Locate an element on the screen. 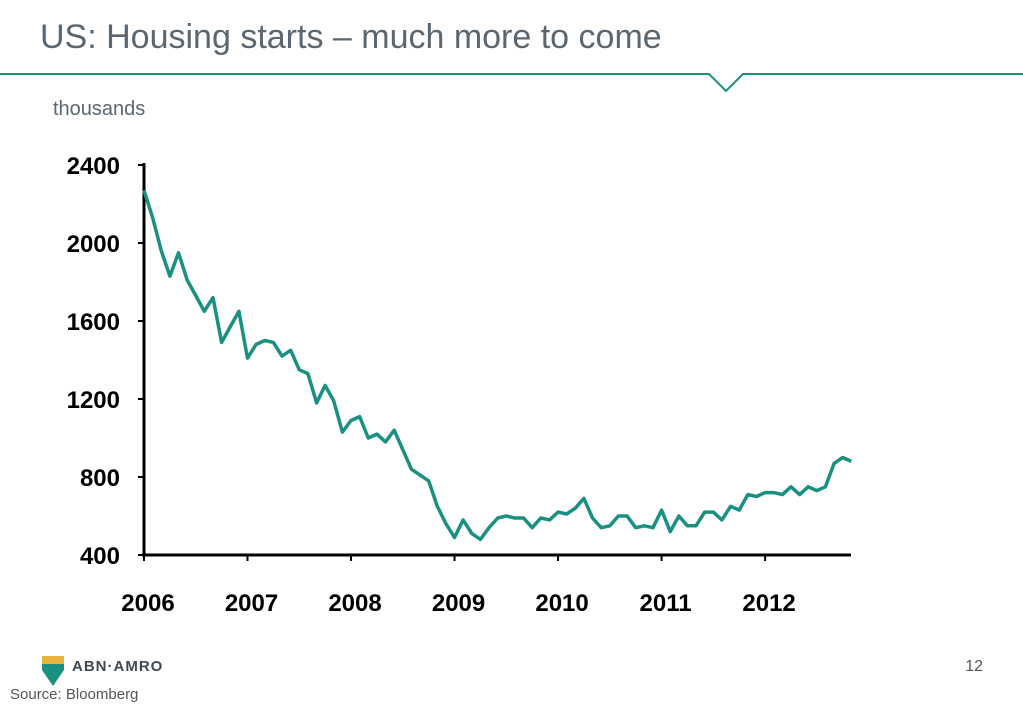 The height and width of the screenshot is (708, 1023). abn-amro-logo: ABN·AMRO is located at coordinates (102, 671).